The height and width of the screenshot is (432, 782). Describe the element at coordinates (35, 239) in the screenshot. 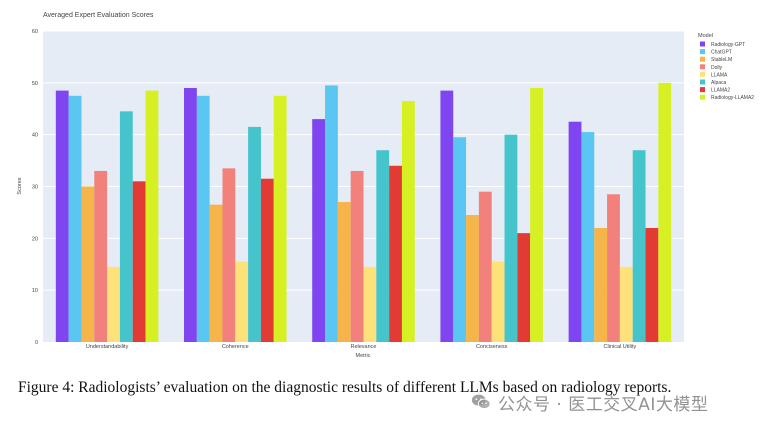

I see `y-tick-label: 20` at that location.